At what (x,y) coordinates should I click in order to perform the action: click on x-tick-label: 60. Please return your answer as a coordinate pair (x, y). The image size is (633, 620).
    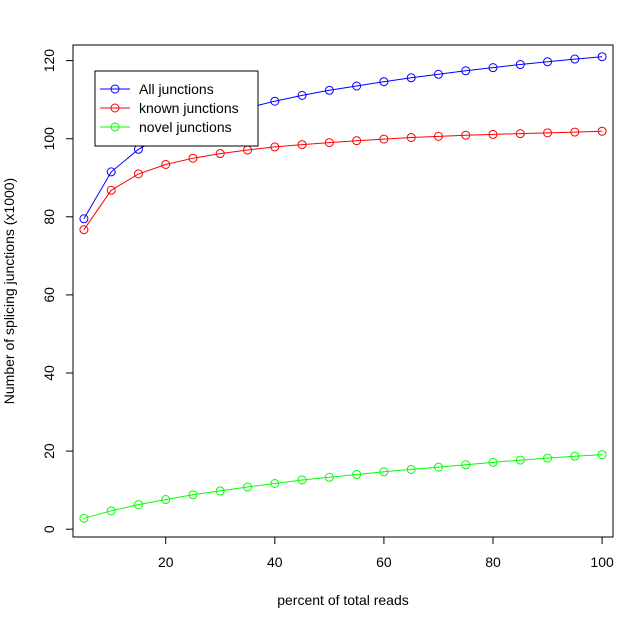
    Looking at the image, I should click on (384, 562).